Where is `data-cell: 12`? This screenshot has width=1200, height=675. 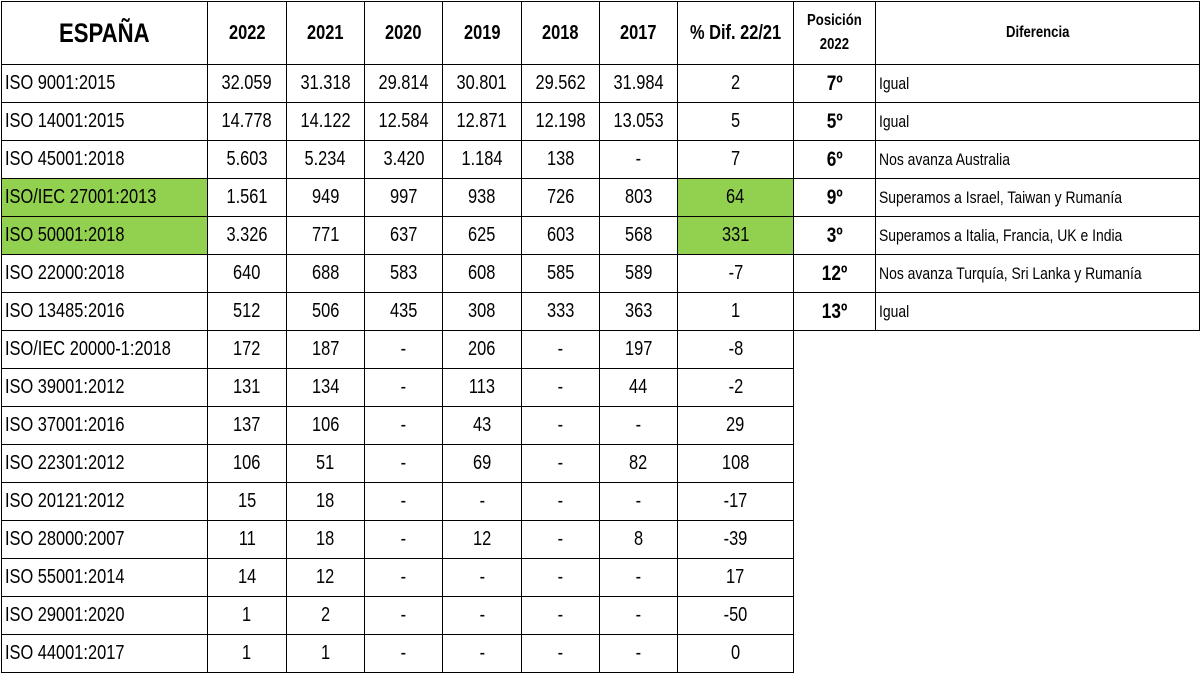 data-cell: 12 is located at coordinates (325, 577).